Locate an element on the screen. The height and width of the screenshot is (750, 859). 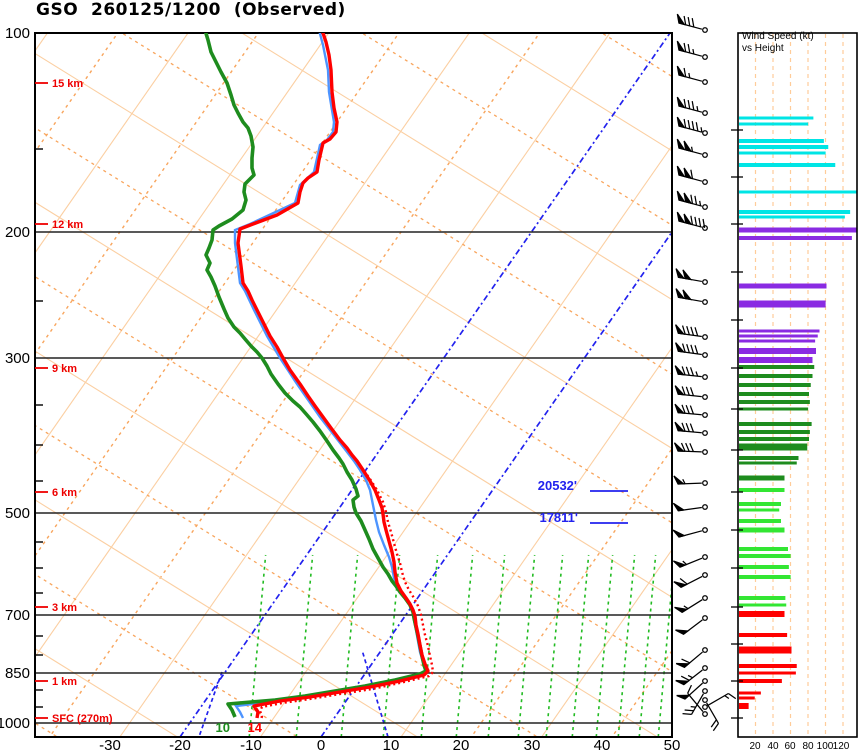
wind-panel-tick-label: 100 is located at coordinates (825, 745).